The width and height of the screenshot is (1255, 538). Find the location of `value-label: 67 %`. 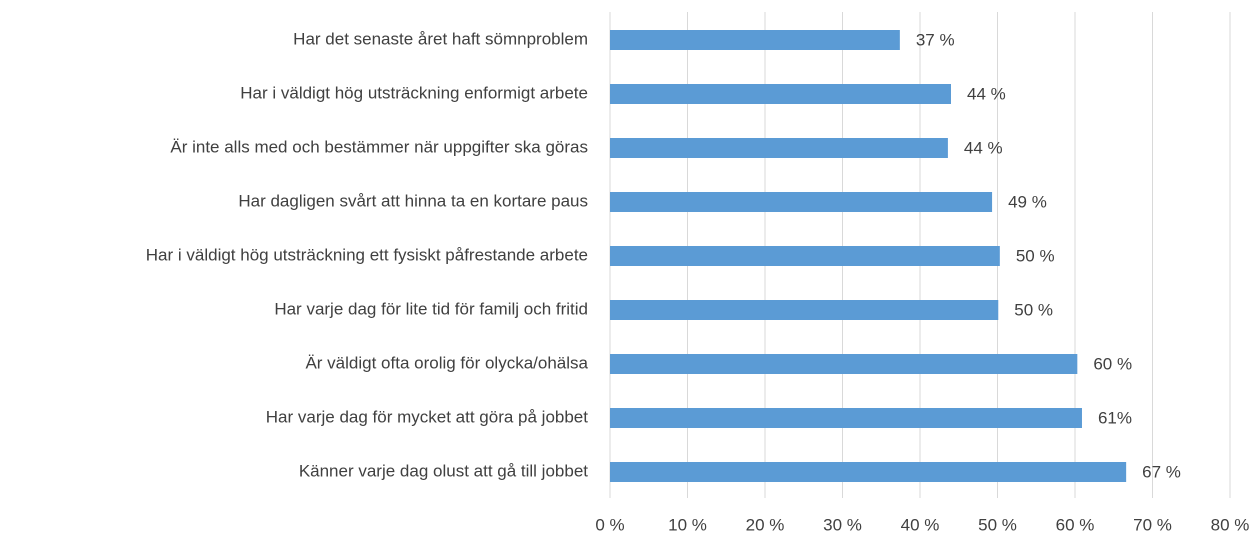

value-label: 67 % is located at coordinates (1161, 471).